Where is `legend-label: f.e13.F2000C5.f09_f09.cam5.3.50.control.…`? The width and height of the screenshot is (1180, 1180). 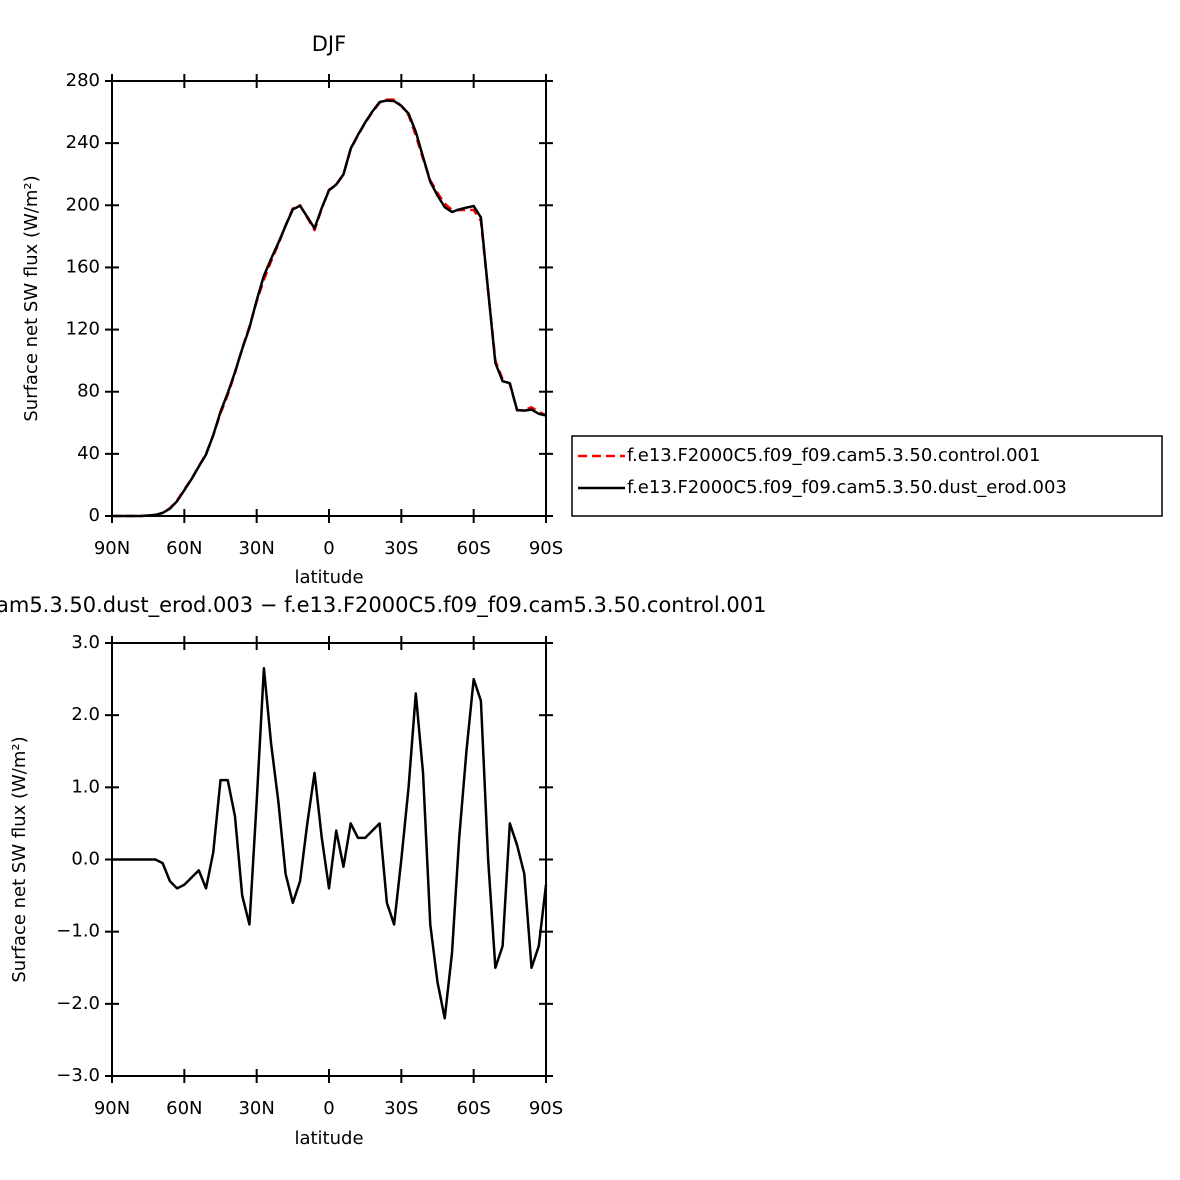
legend-label: f.e13.F2000C5.f09_f09.cam5.3.50.control.… is located at coordinates (833, 455).